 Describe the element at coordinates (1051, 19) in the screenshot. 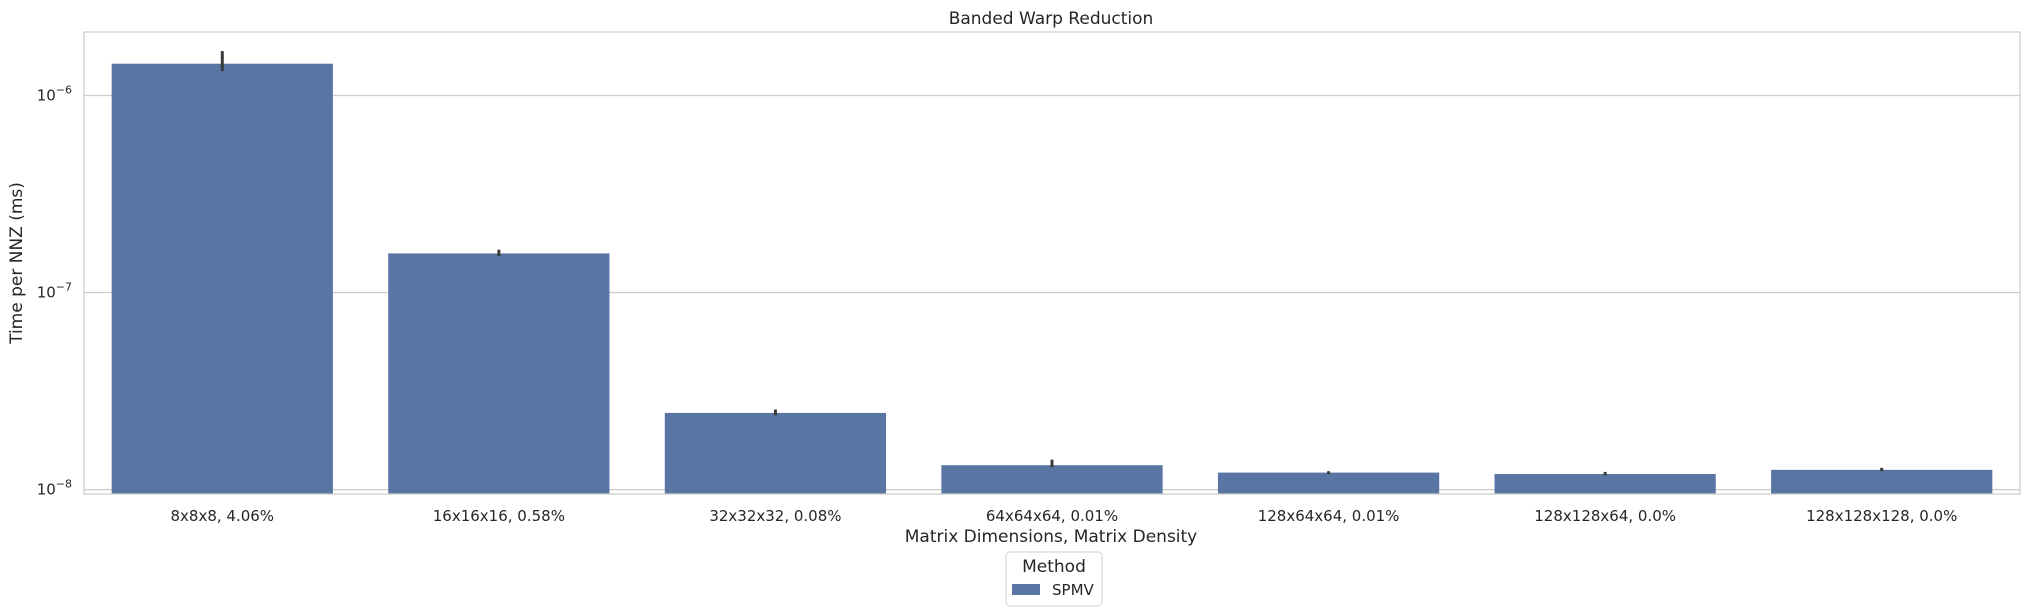

I see `chart-title: Banded Warp Reduction` at that location.